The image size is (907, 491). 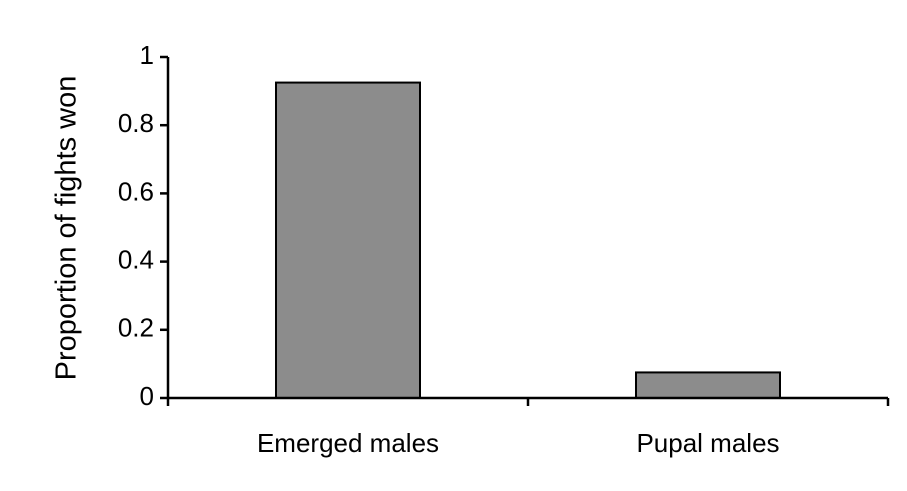 I want to click on x-tick-label: Emerged males, so click(x=348, y=443).